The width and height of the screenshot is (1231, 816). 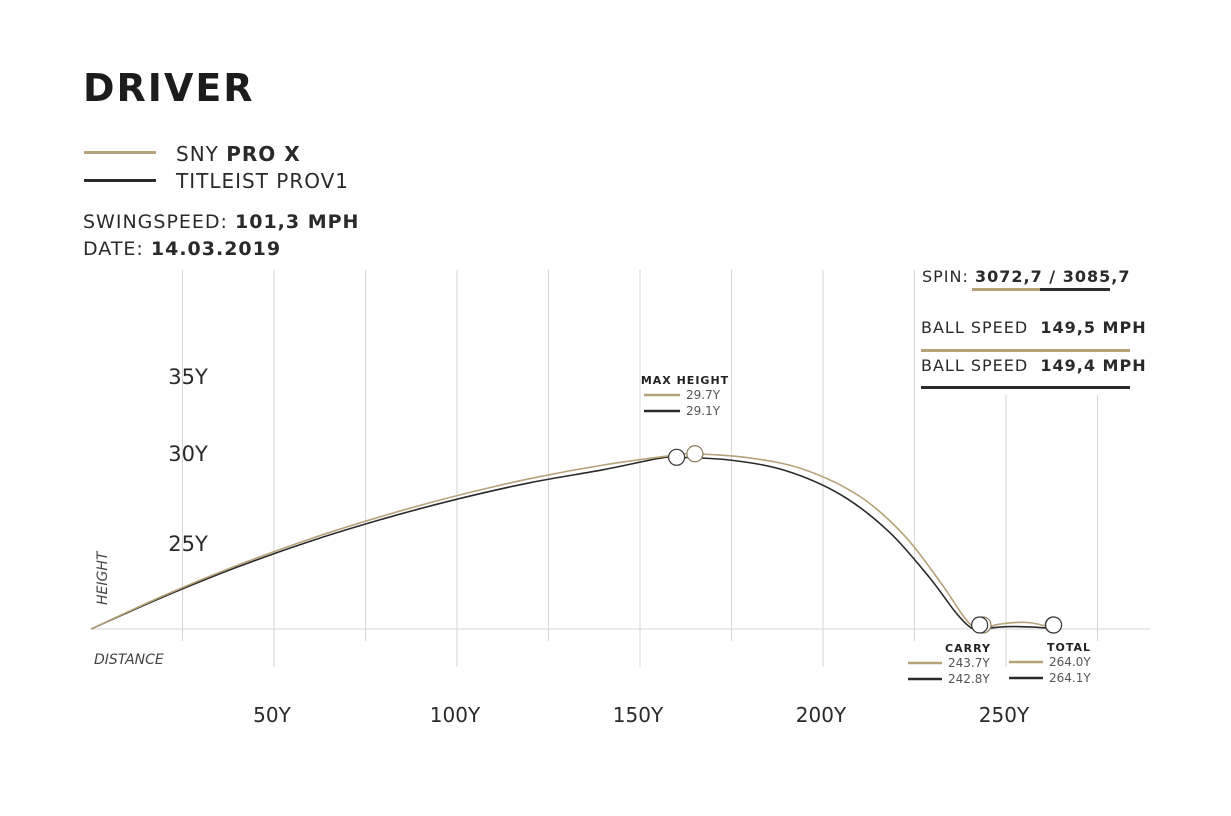 I want to click on chart-markers, so click(x=865, y=539).